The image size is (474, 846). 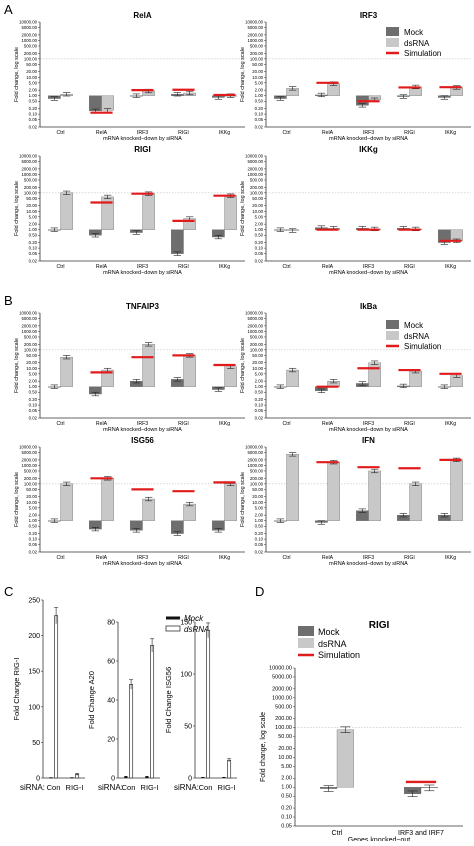 I want to click on panel-letter-c: C, so click(x=8, y=591).